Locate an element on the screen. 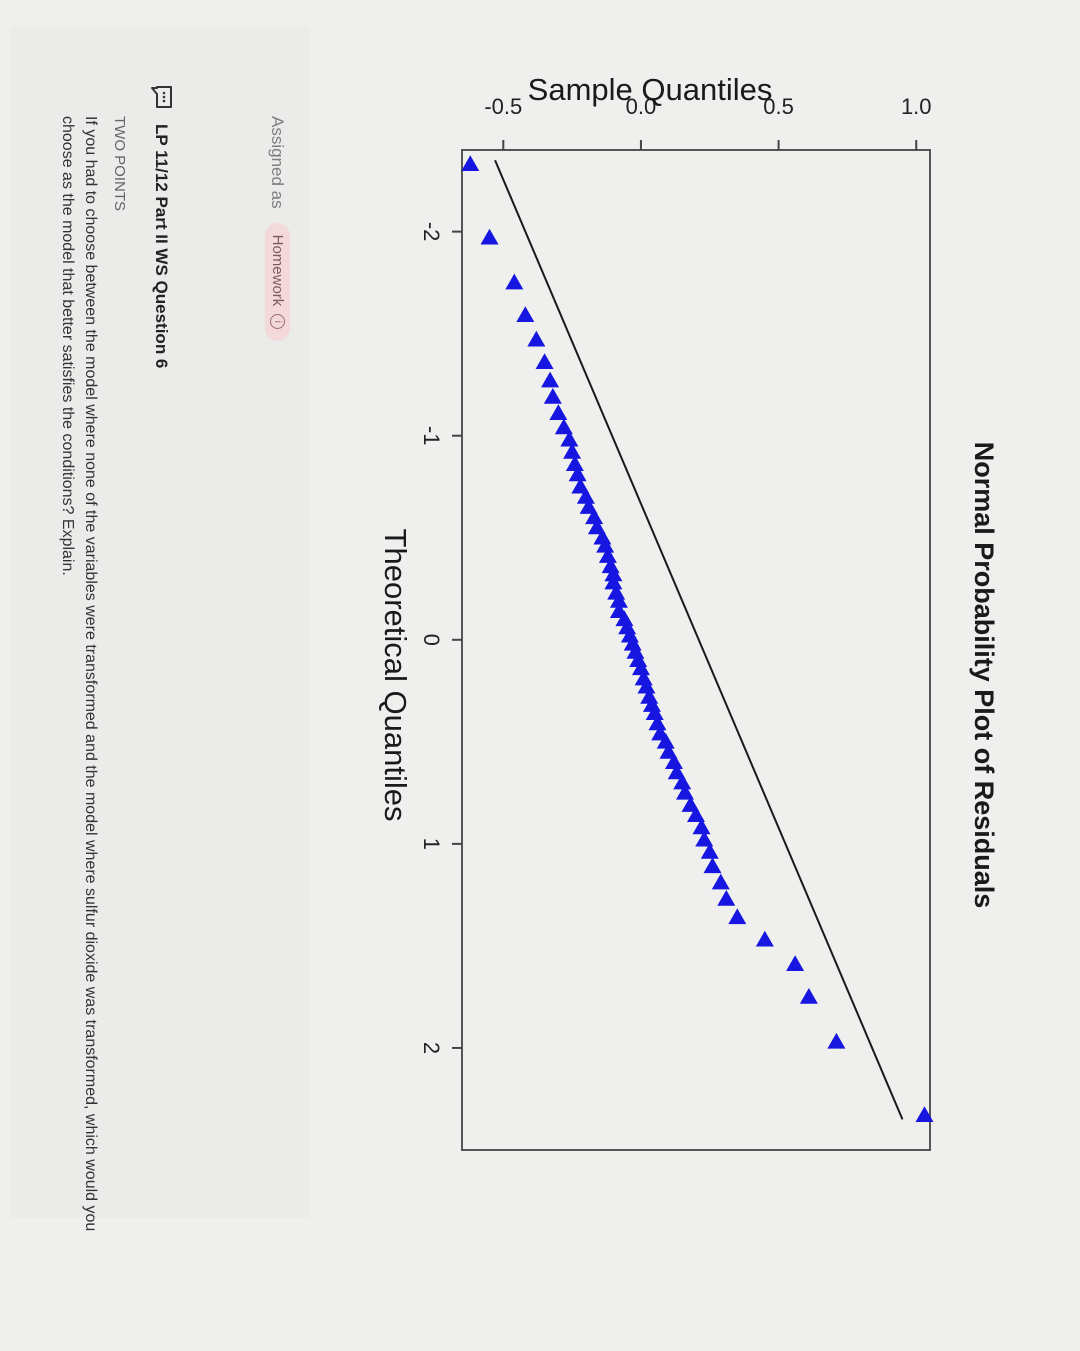 The image size is (1080, 1351). y-tick-label: 1.0 is located at coordinates (916, 106).